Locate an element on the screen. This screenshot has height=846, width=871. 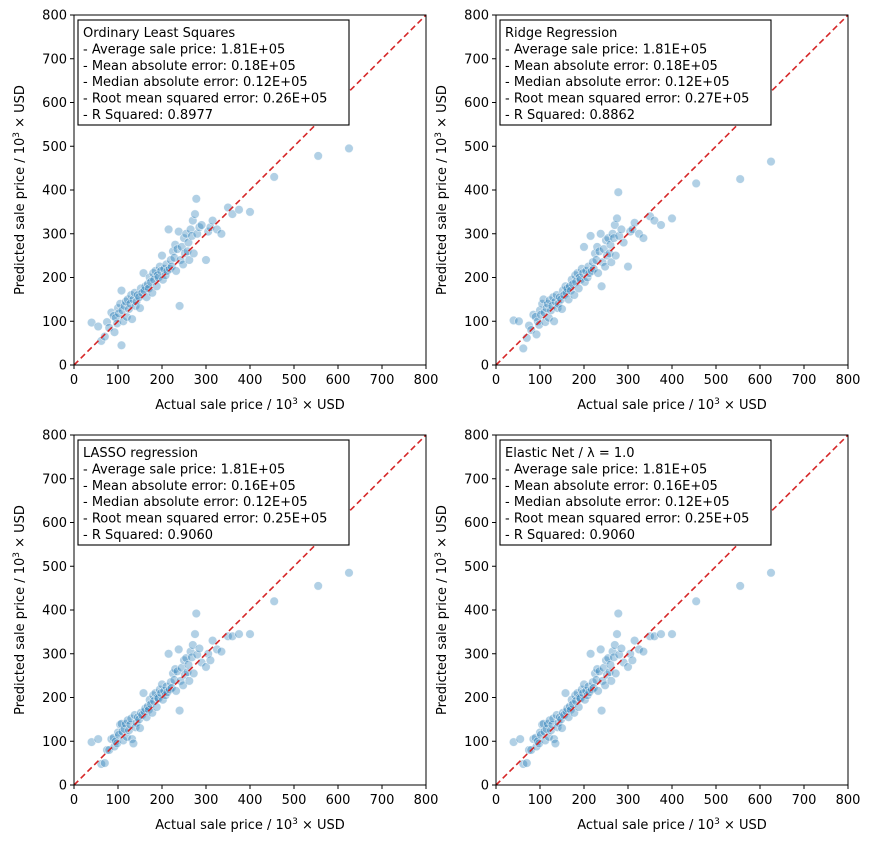
annotation-metric-line: - Root mean squared error: 0.26E+05 is located at coordinates (205, 99).